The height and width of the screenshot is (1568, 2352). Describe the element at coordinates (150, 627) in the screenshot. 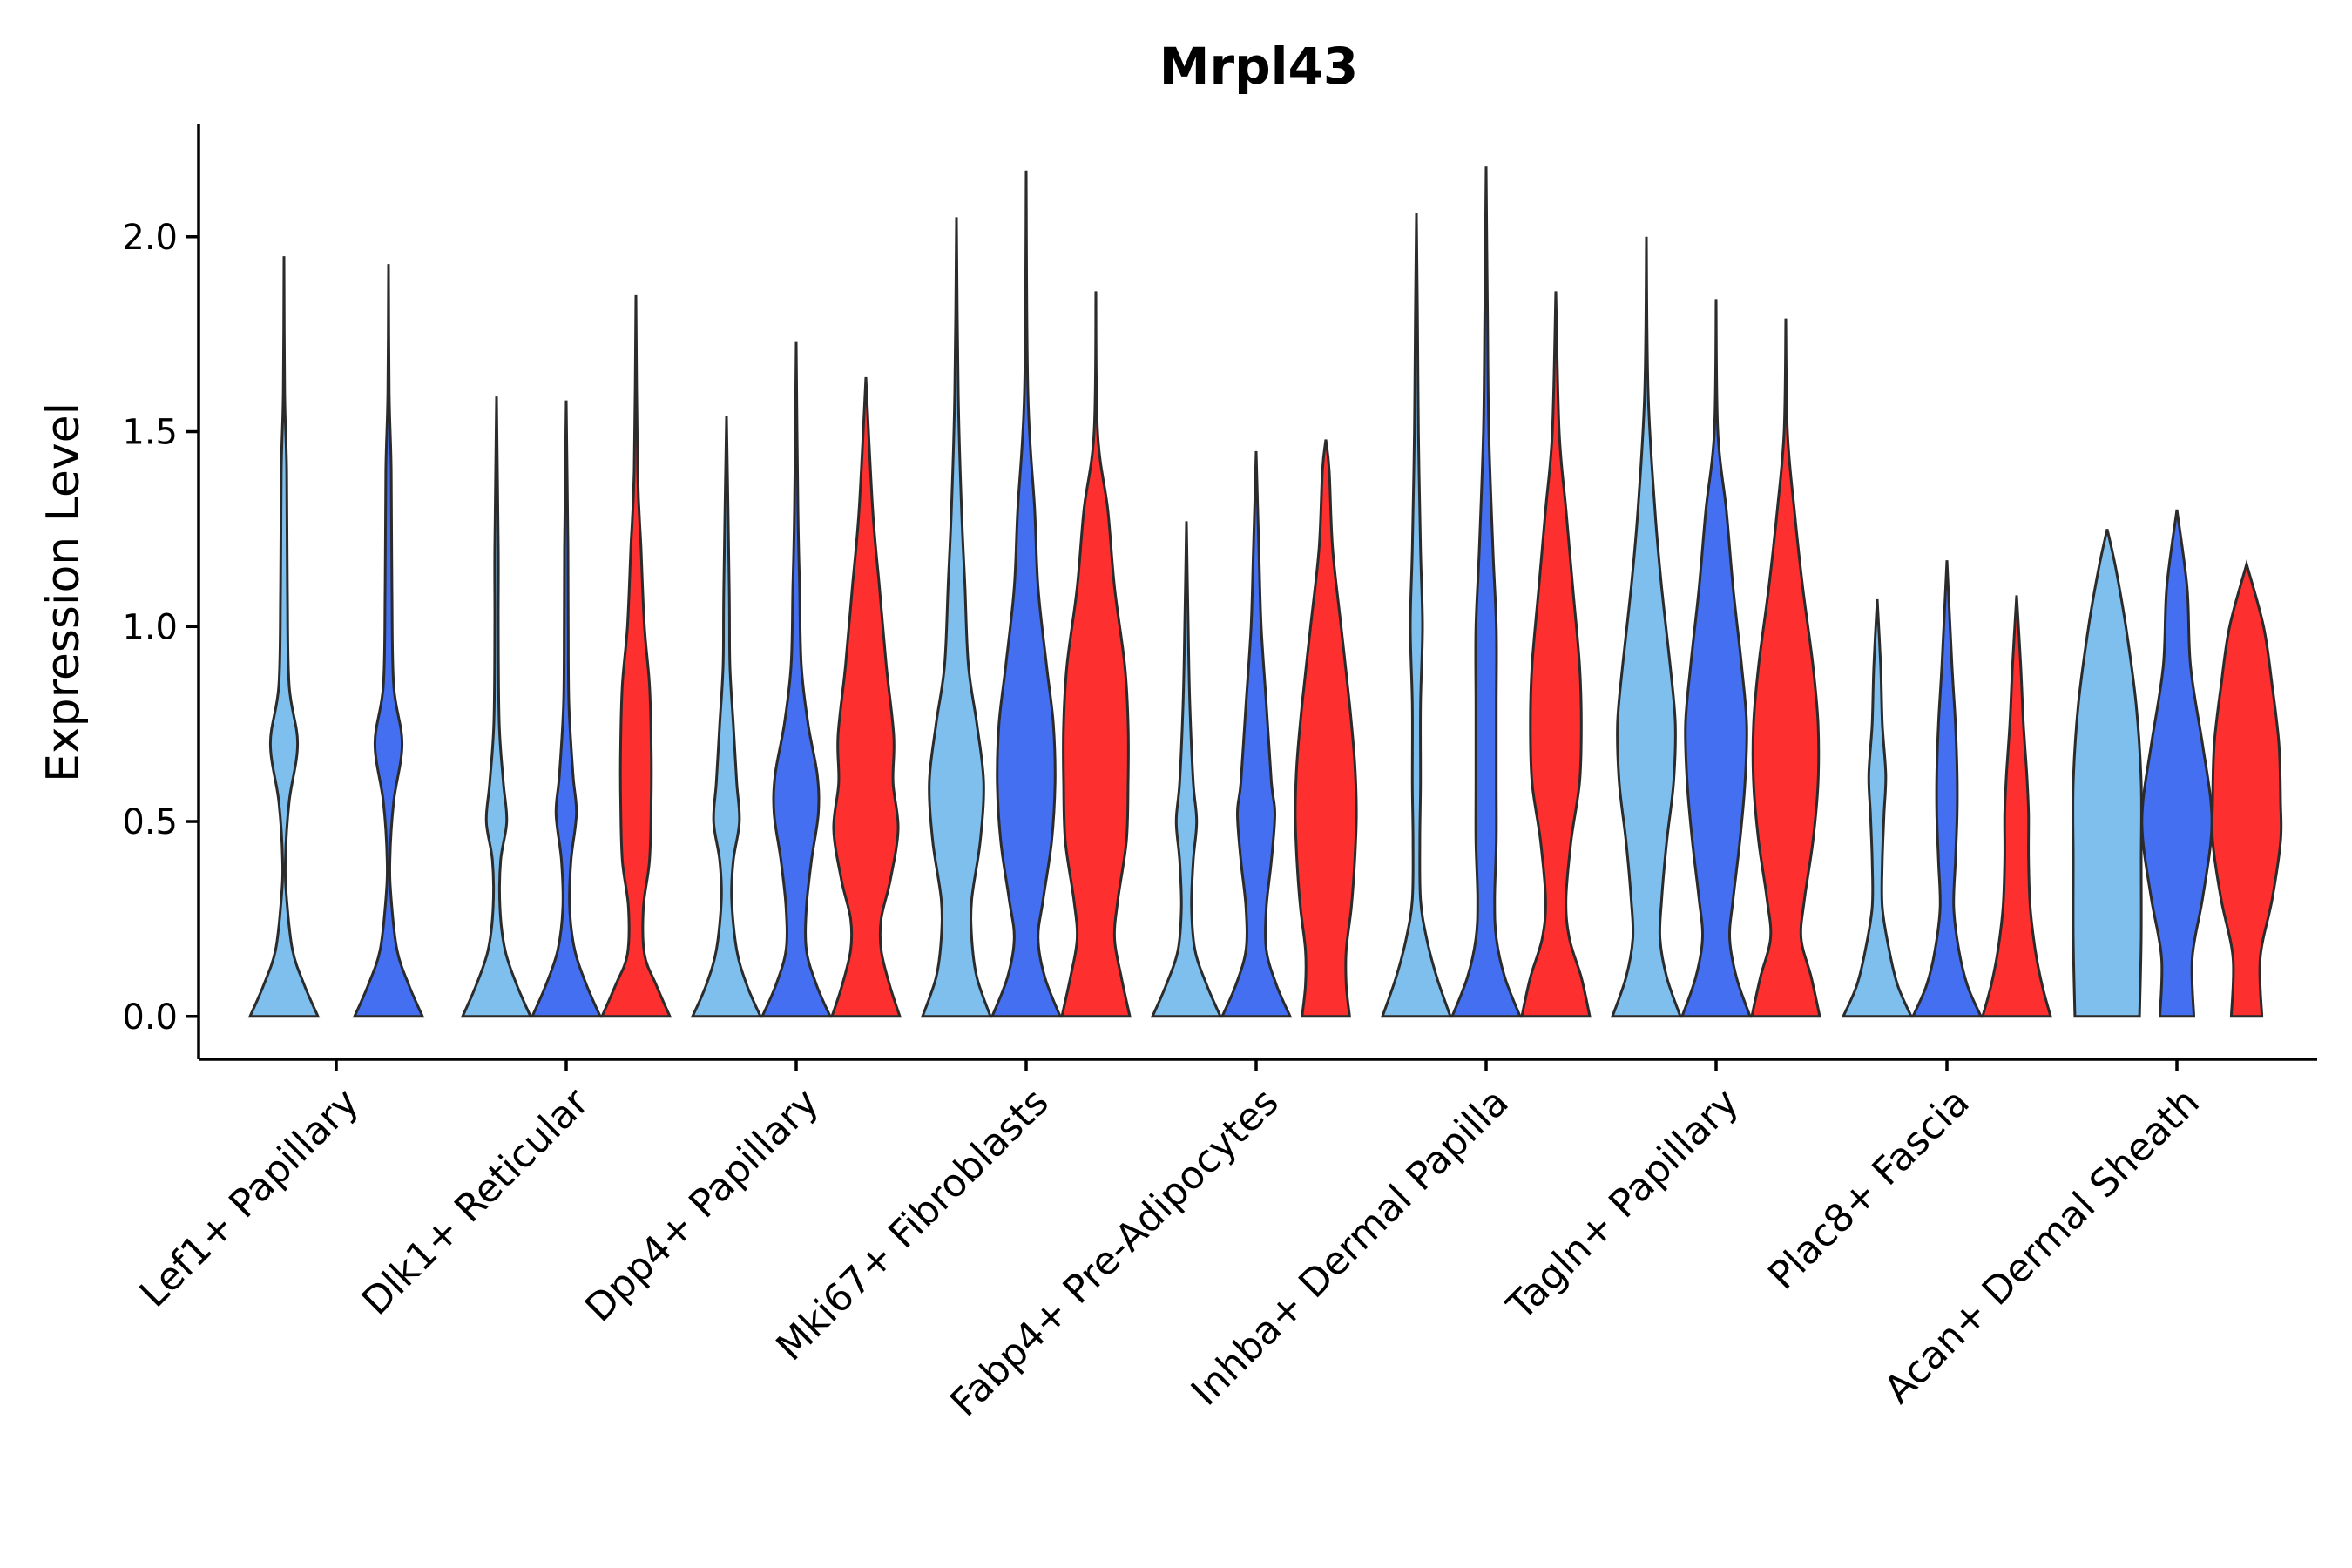

I see `y-tick-label: 1.0` at that location.